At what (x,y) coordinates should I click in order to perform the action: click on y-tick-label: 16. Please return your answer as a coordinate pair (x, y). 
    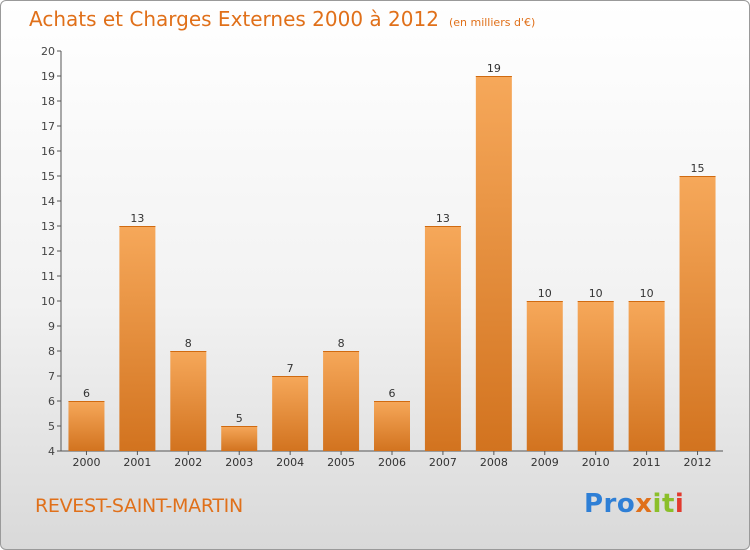
    Looking at the image, I should click on (48, 151).